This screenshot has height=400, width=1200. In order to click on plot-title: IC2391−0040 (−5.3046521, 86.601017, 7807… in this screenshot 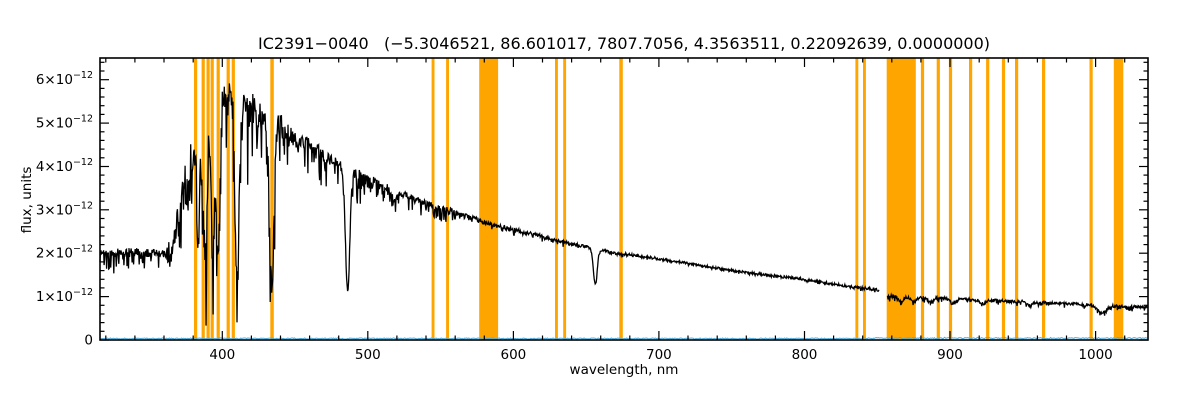, I will do `click(624, 43)`.